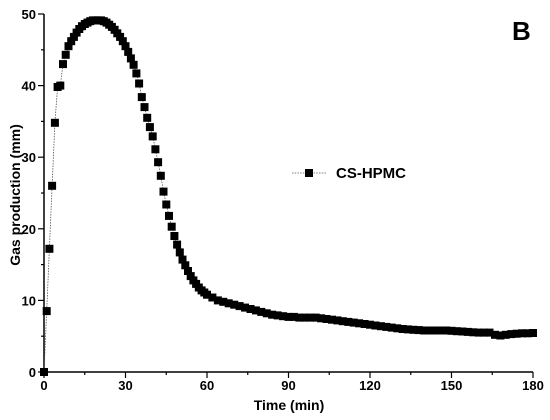  What do you see at coordinates (371, 173) in the screenshot?
I see `legend-label: CS-HPMC` at bounding box center [371, 173].